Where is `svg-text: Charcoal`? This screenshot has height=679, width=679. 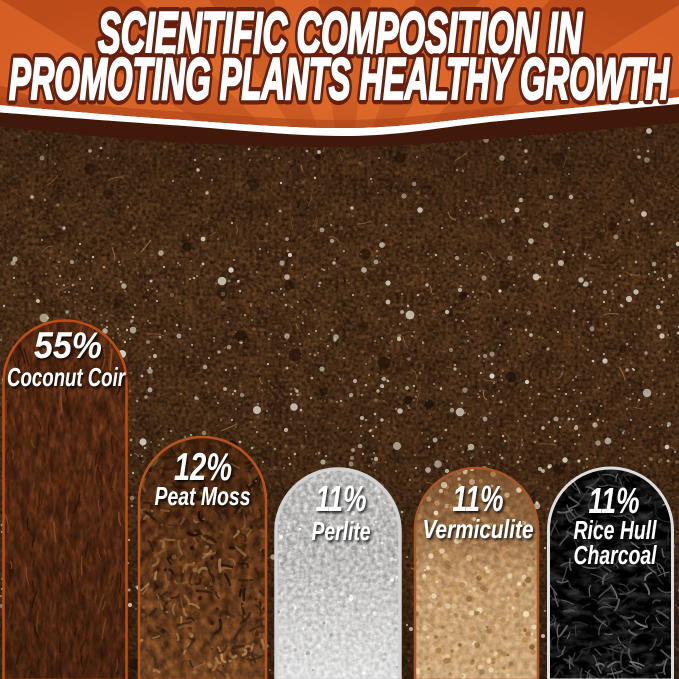
svg-text: Charcoal is located at coordinates (616, 556).